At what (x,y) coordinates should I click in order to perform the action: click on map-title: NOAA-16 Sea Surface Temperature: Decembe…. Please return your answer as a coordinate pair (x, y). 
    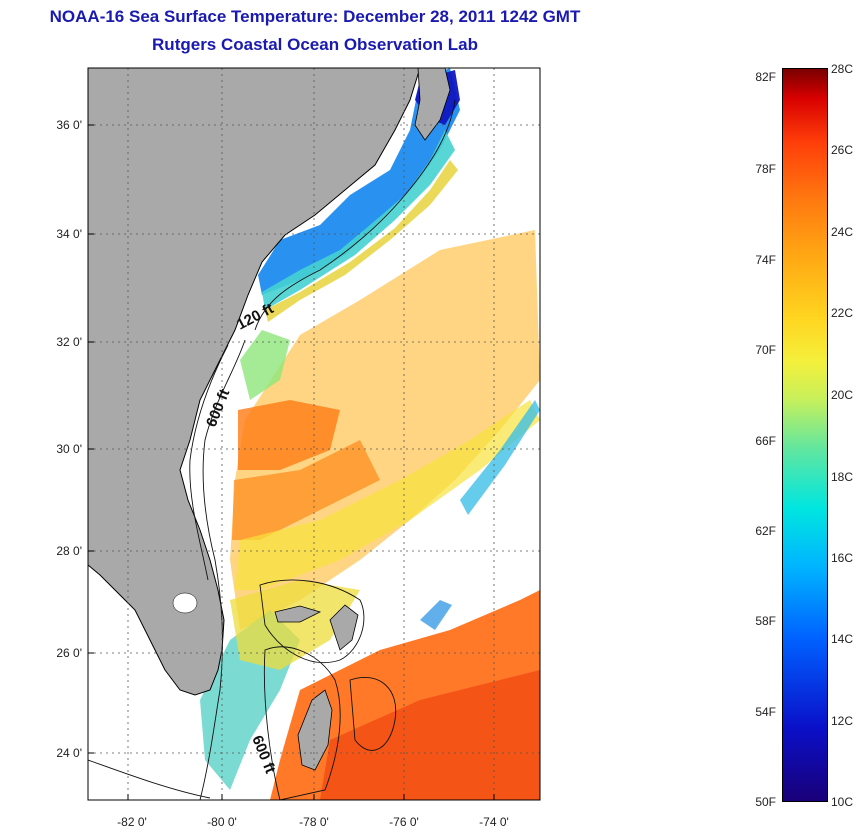
    Looking at the image, I should click on (315, 16).